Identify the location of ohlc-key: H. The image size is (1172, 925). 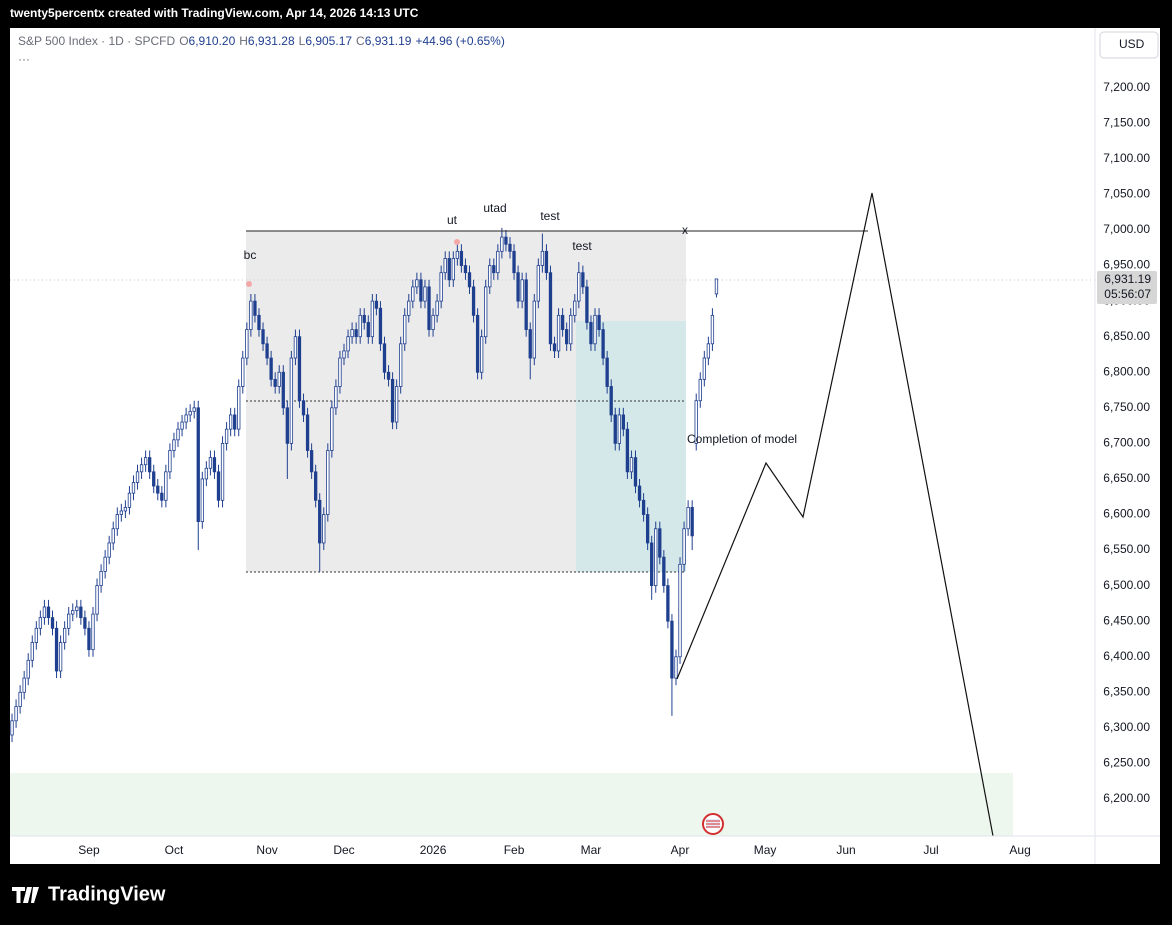
(243, 41).